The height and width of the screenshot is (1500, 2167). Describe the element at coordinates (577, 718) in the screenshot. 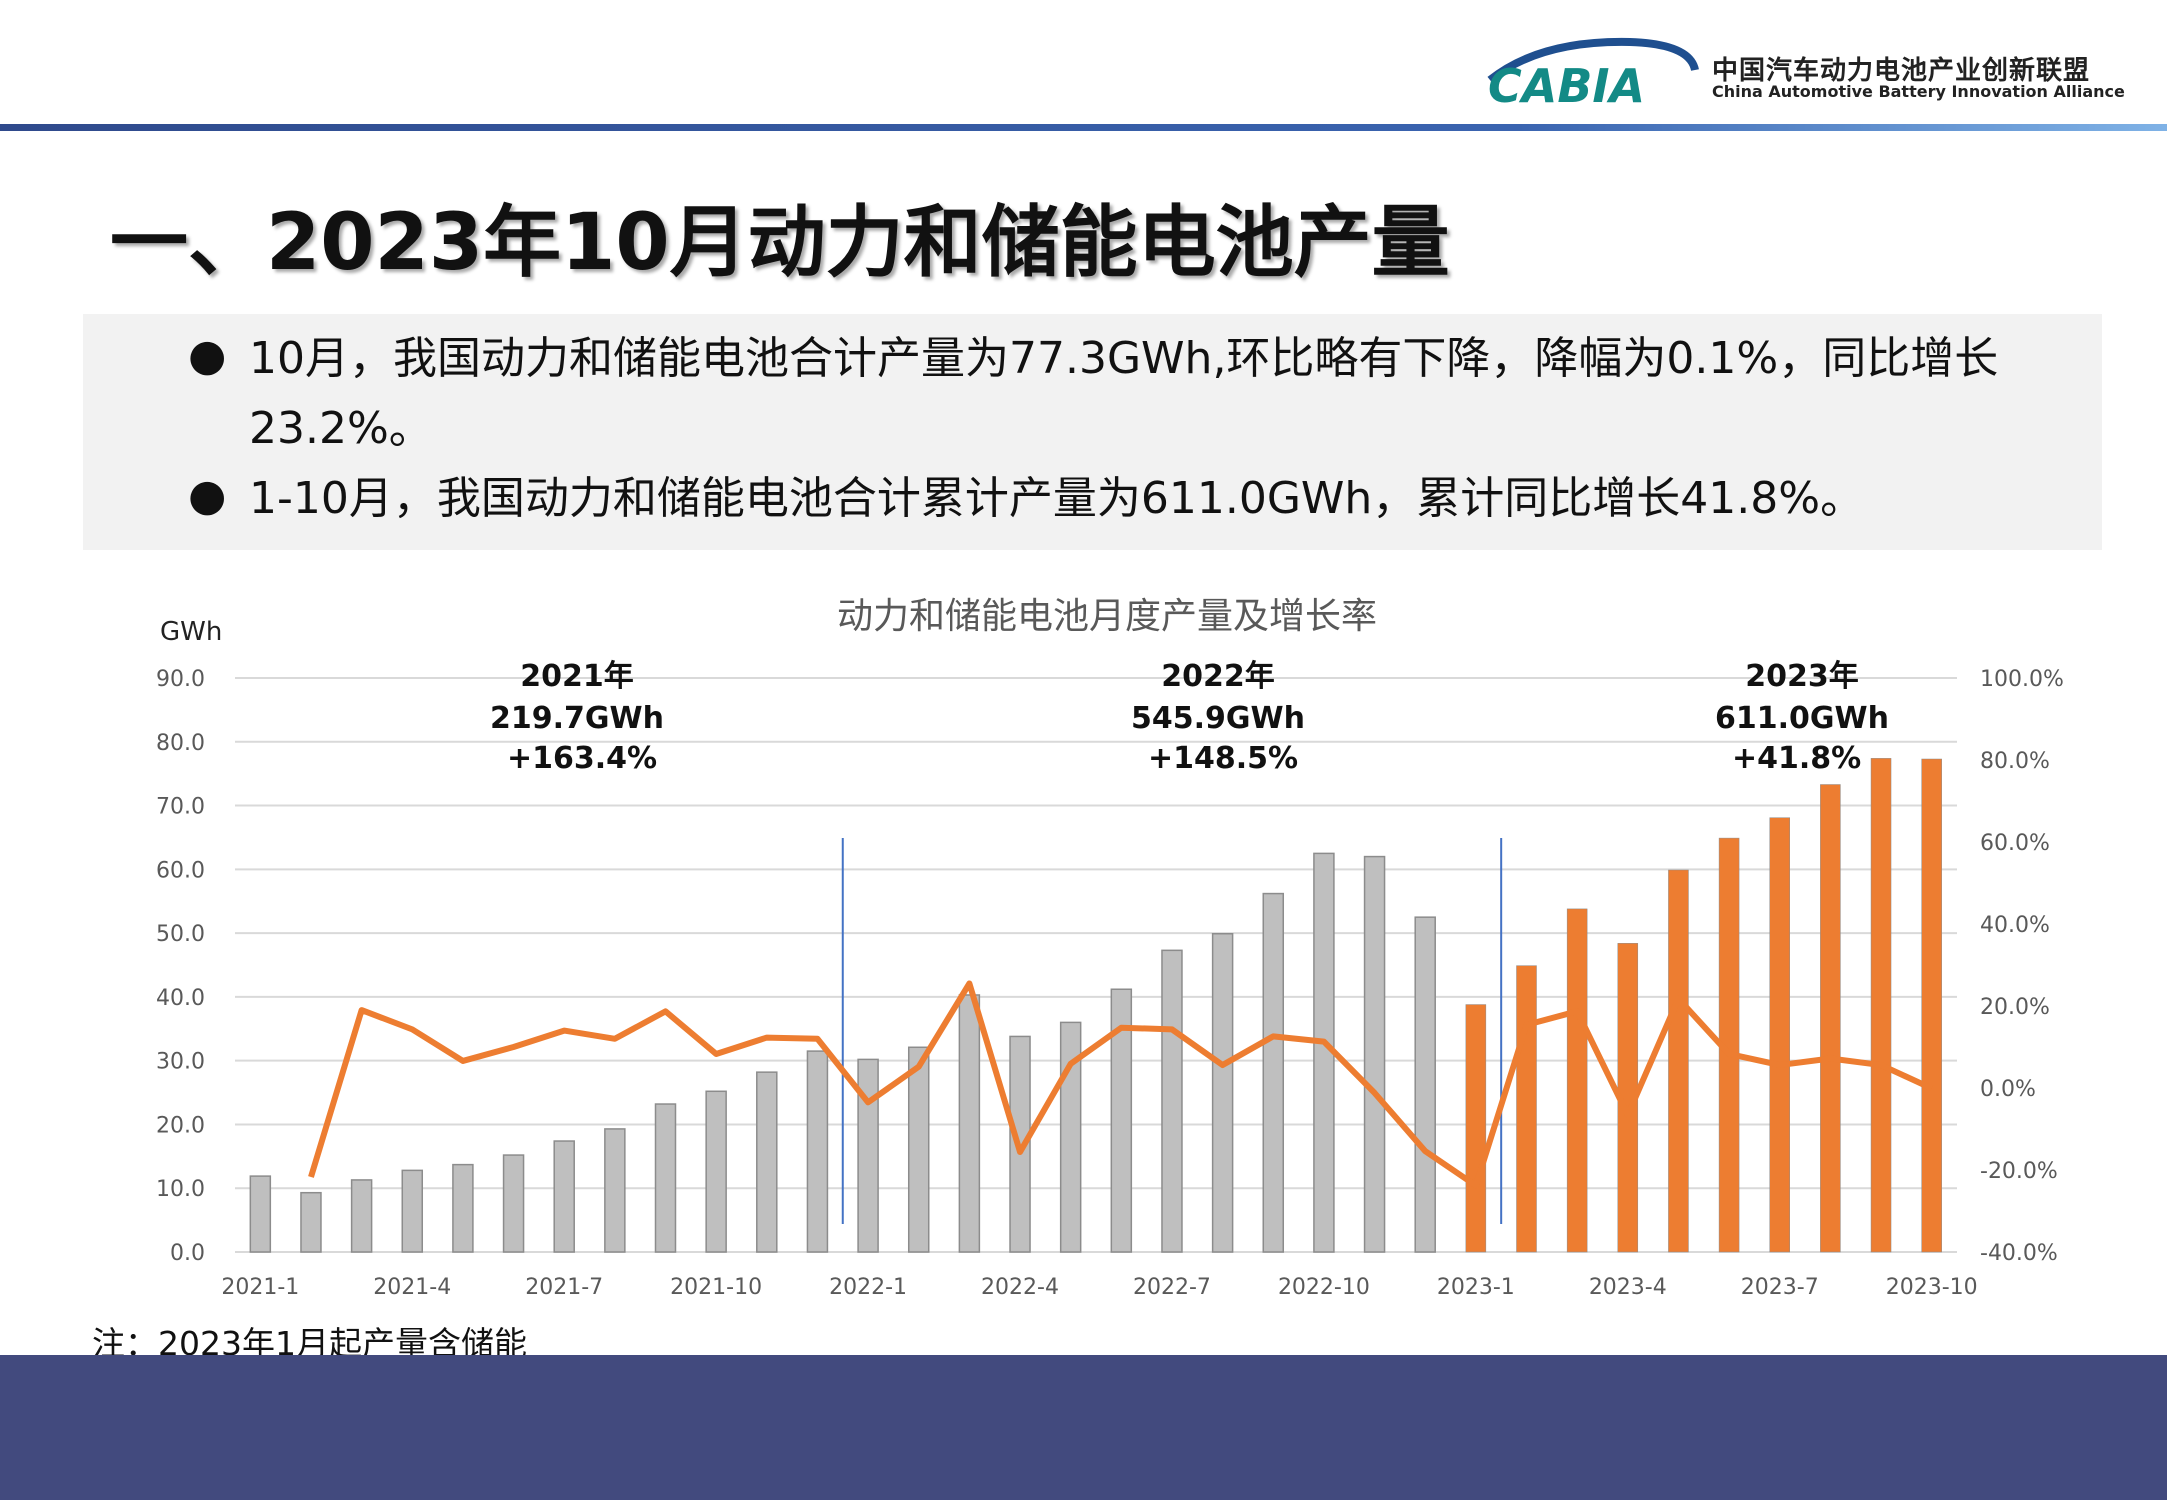

I see `annotation-total: 219.7GWh` at that location.